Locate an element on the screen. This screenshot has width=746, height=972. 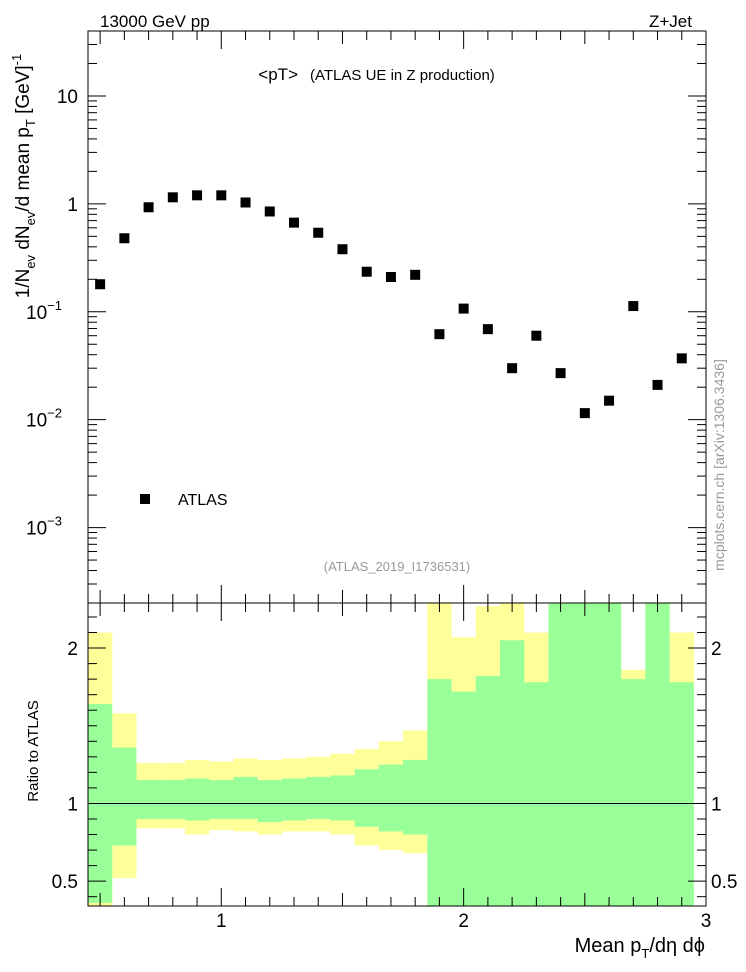
legend-label: ATLAS is located at coordinates (203, 500).